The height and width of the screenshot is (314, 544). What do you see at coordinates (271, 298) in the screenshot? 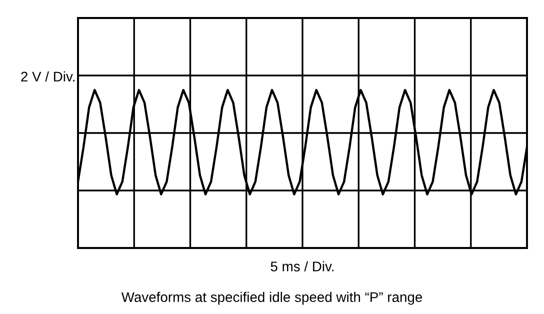
I see `text: Waveforms at specified idle speed with “P” range` at bounding box center [271, 298].